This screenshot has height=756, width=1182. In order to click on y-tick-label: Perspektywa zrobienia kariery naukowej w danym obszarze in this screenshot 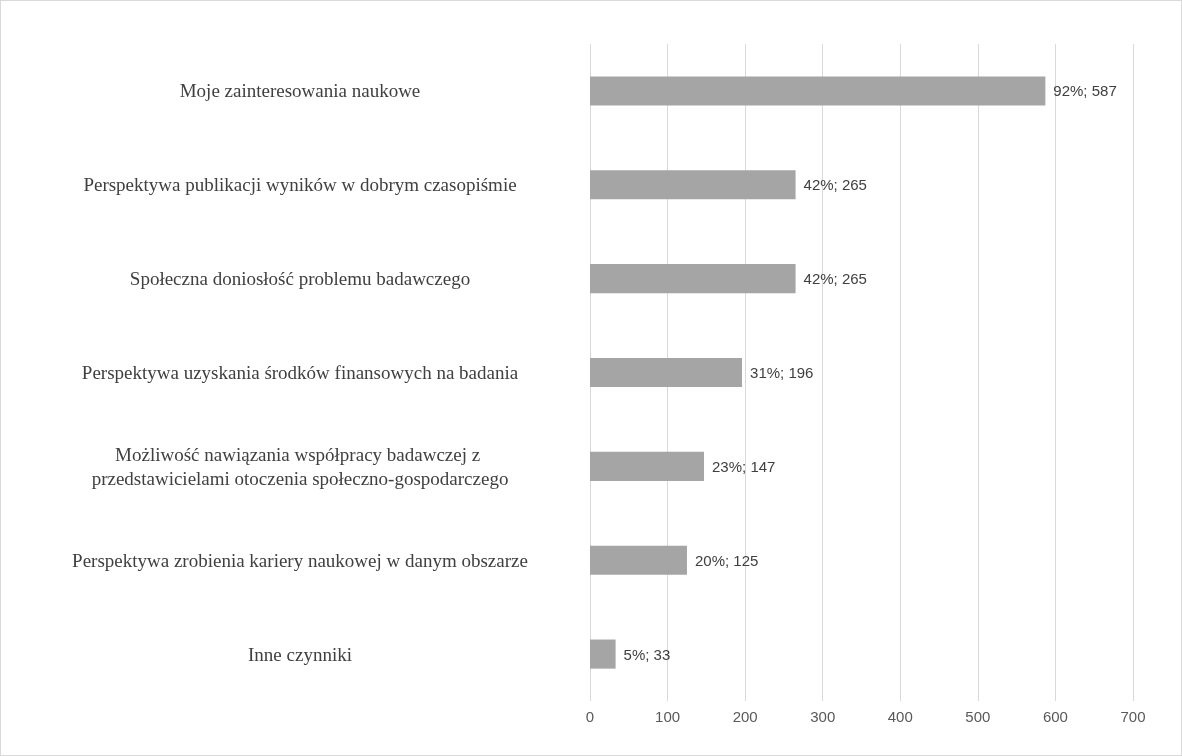, I will do `click(300, 560)`.